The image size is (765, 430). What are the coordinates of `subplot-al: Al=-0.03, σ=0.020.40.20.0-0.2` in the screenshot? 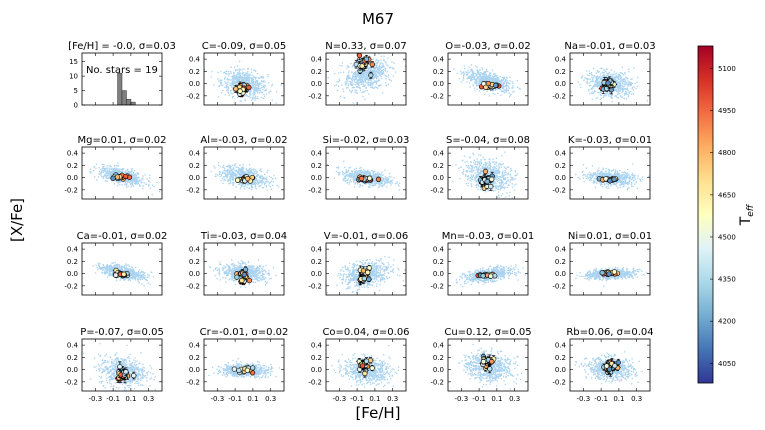 It's located at (237, 167).